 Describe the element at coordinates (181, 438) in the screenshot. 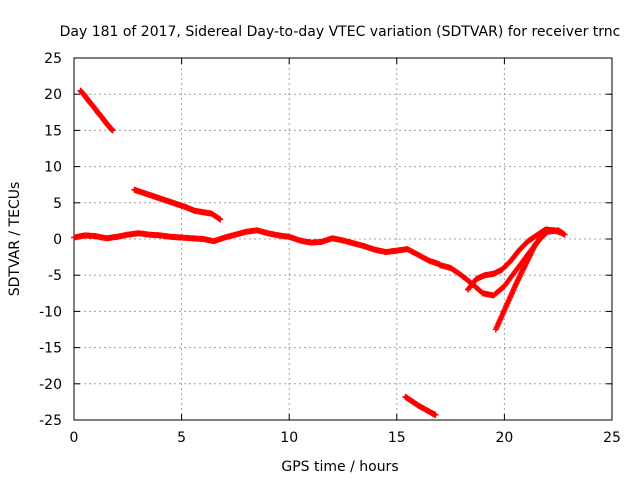

I see `x-tick-label: 5` at that location.